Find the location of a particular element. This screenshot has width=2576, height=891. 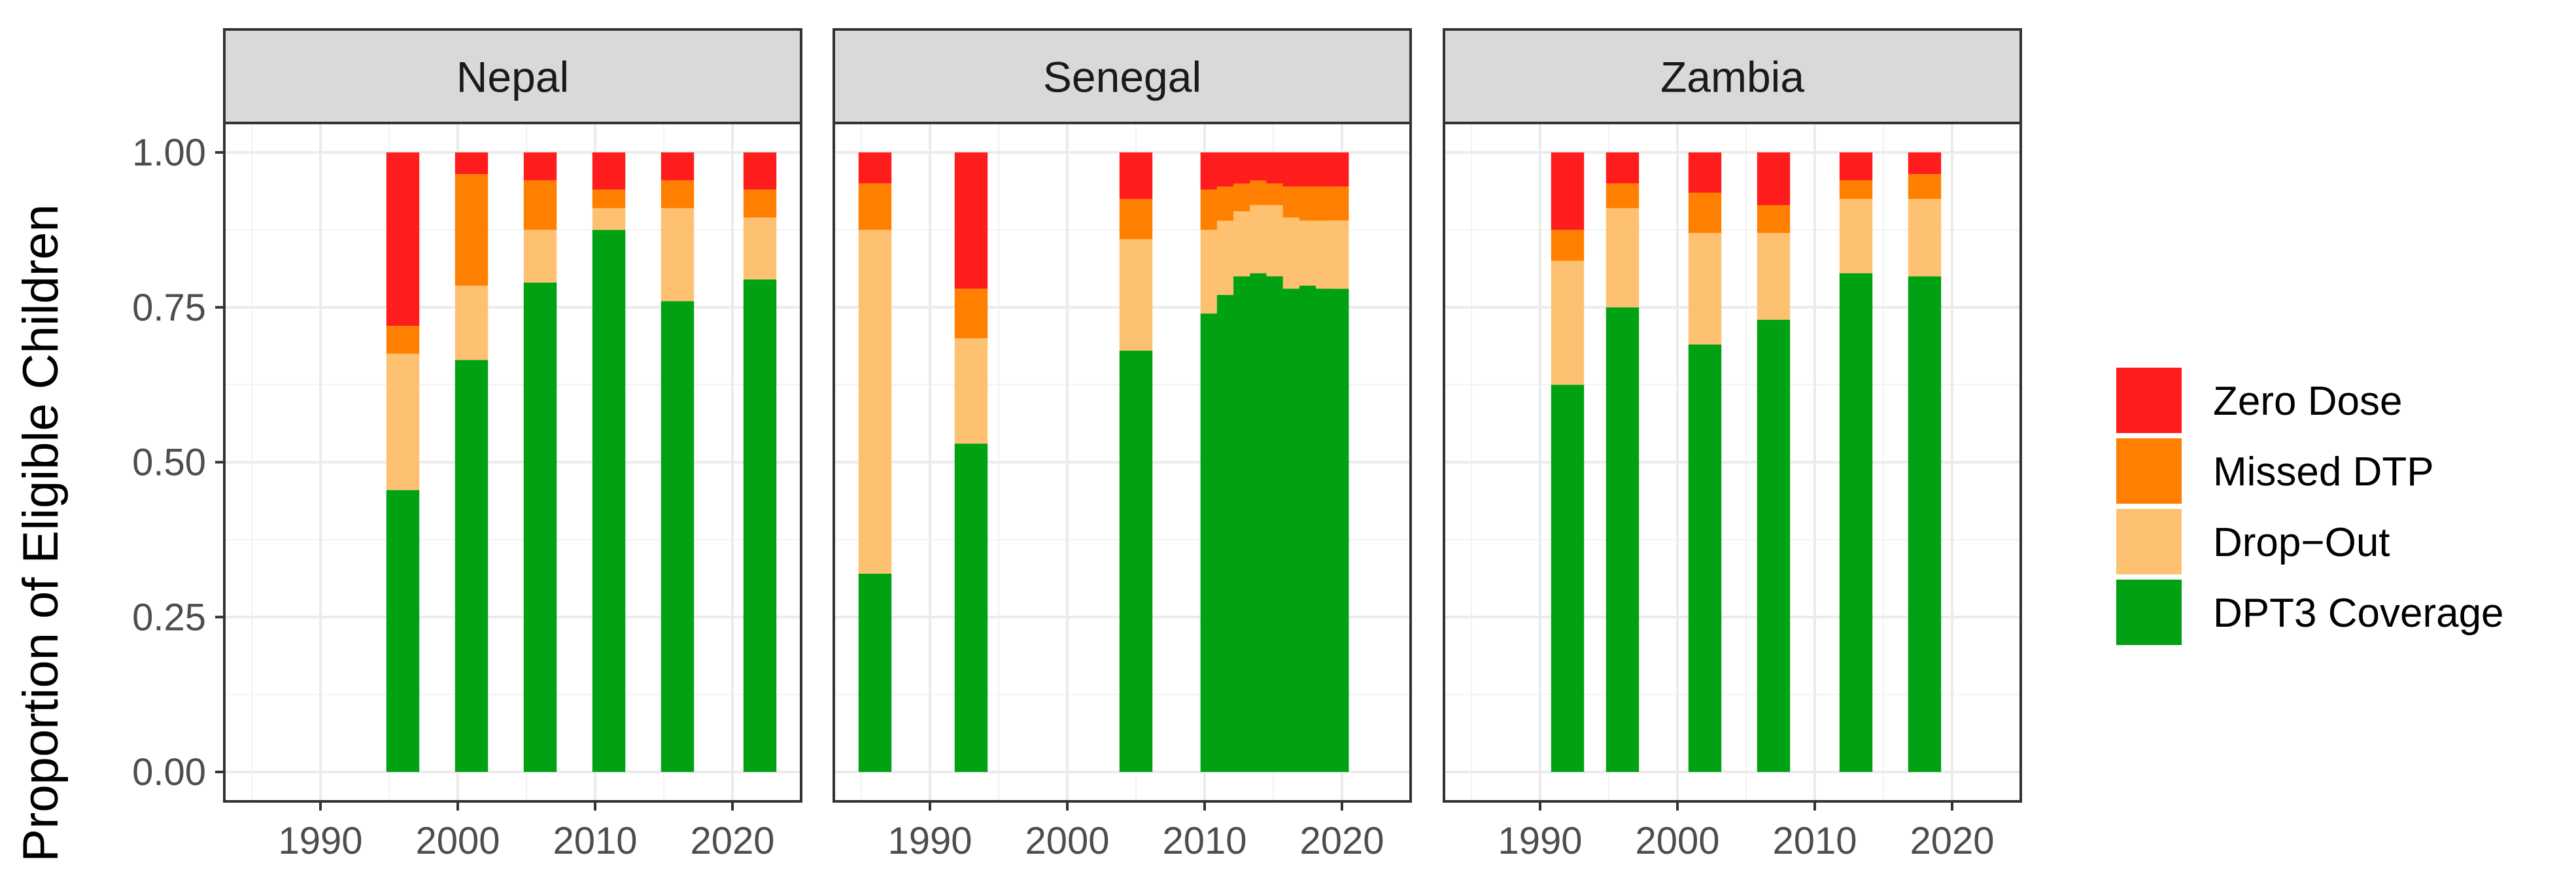

legend-label: DPT3 Coverage is located at coordinates (2358, 613).